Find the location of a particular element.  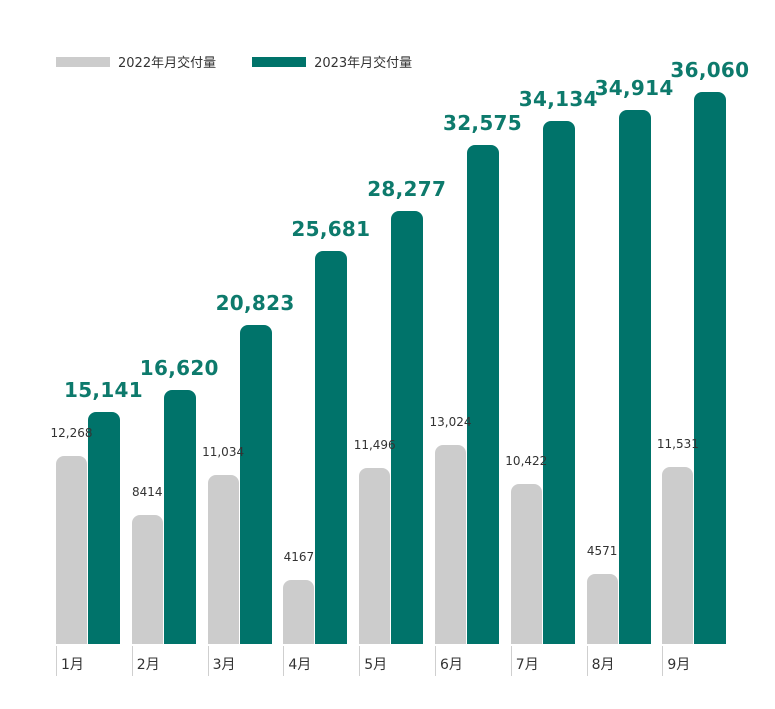

value-label-2023: 34,134 is located at coordinates (558, 99).